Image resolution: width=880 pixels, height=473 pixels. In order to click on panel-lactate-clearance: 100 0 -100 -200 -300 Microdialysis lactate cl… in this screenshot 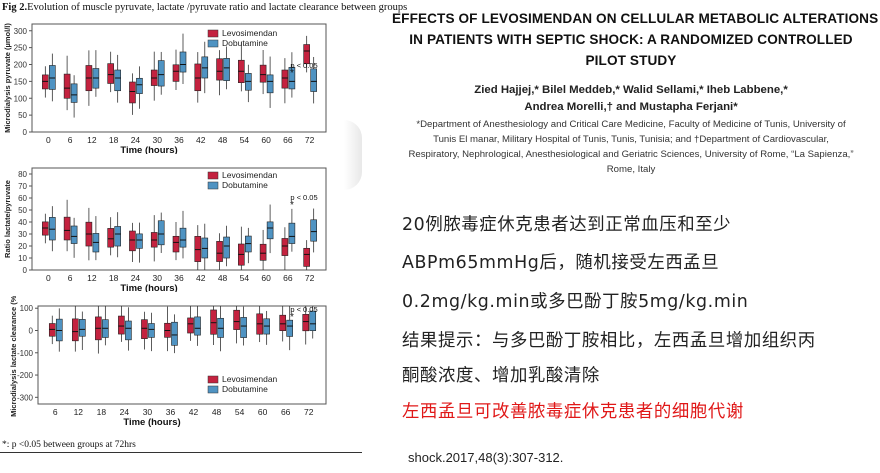, I will do `click(181, 362)`.